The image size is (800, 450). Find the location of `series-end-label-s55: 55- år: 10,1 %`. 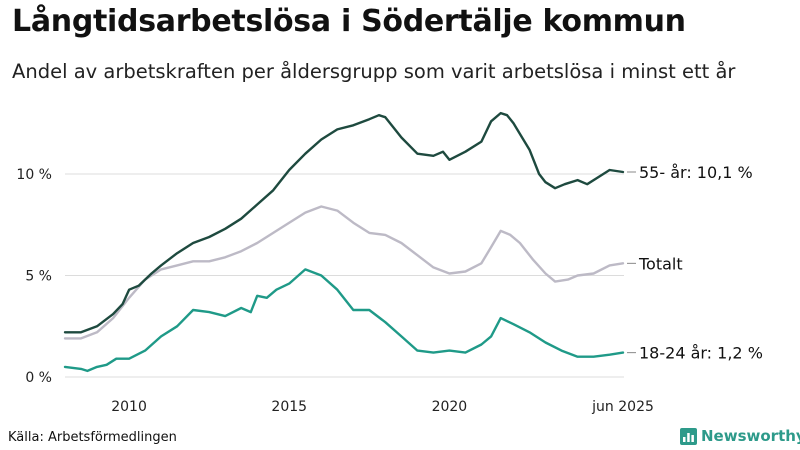

series-end-label-s55: 55- år: 10,1 % is located at coordinates (696, 172).